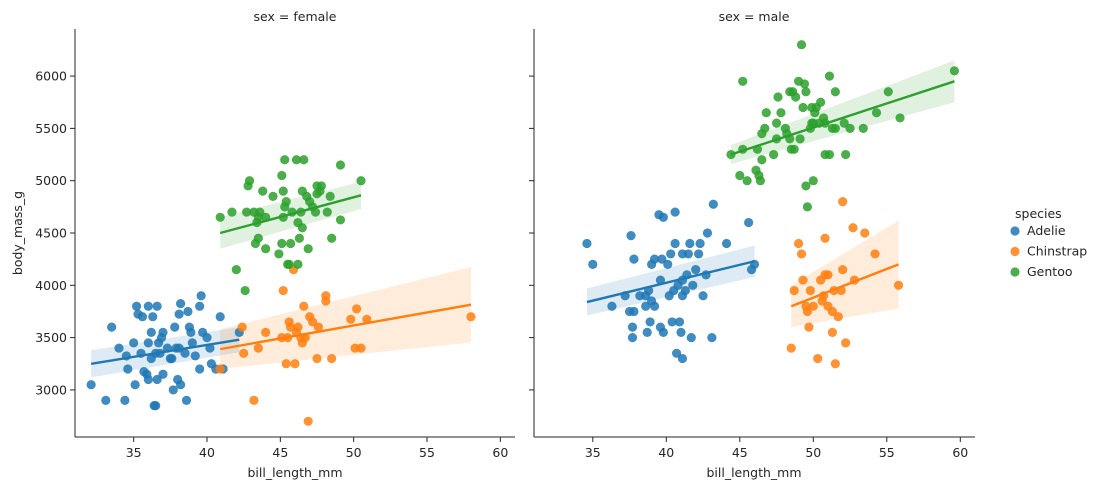 Image resolution: width=1105 pixels, height=490 pixels. What do you see at coordinates (345, 327) in the screenshot?
I see `fit-line-chinstrap` at bounding box center [345, 327].